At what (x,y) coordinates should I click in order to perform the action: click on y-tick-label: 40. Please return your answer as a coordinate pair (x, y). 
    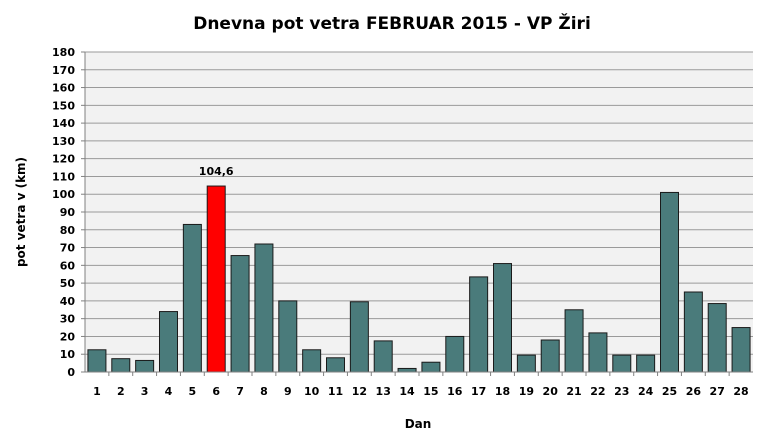
    Looking at the image, I should click on (68, 301).